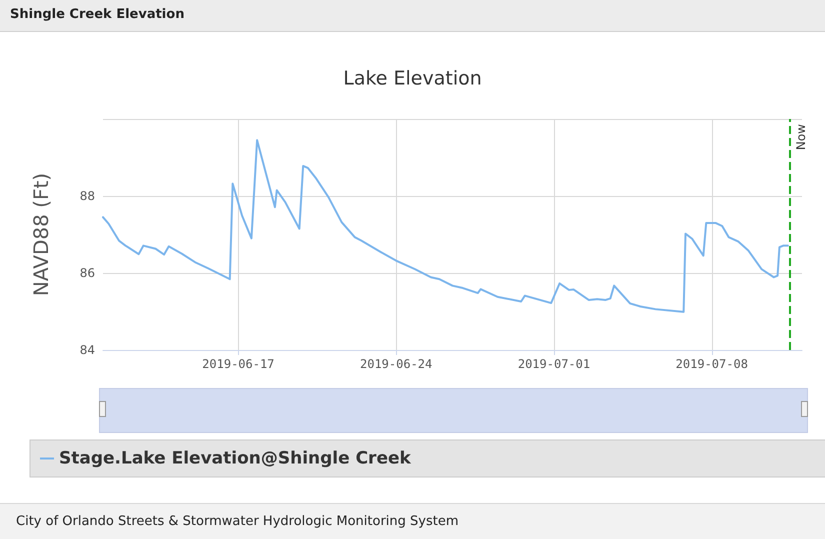  I want to click on ref-line-label: Now, so click(801, 137).